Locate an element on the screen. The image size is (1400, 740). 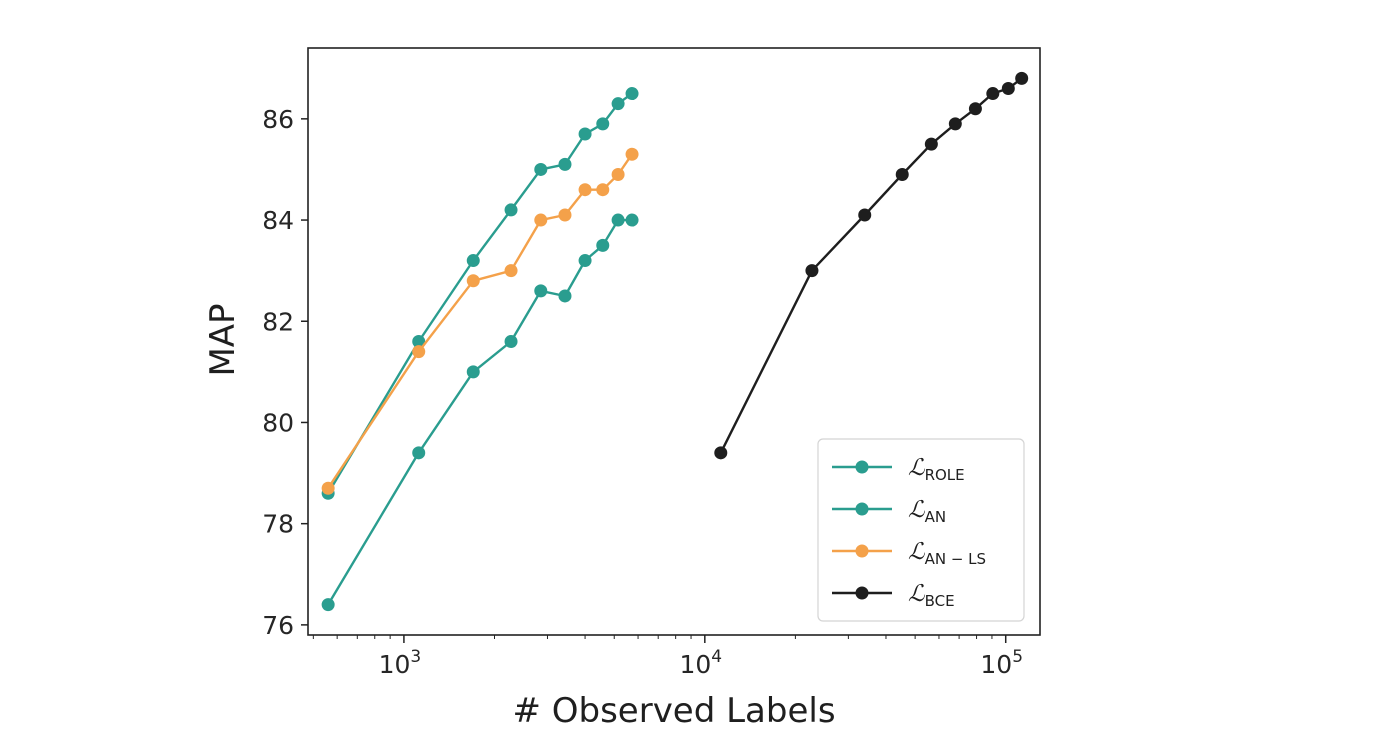
y-axis-title: MAP is located at coordinates (223, 339).